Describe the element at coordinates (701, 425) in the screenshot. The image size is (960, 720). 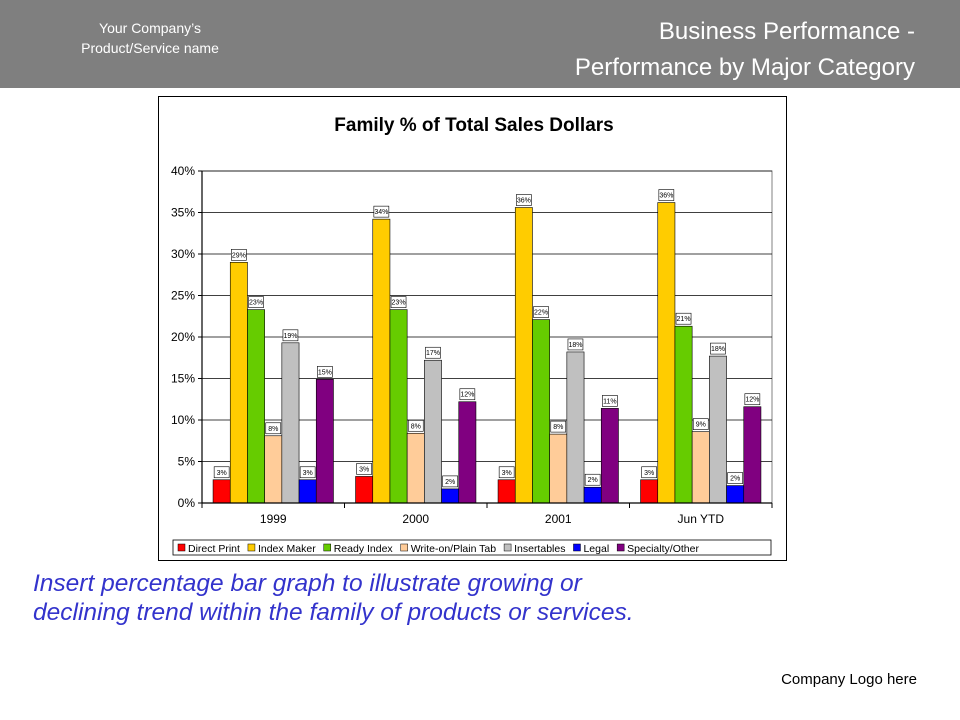
I see `data-label: 9%` at that location.